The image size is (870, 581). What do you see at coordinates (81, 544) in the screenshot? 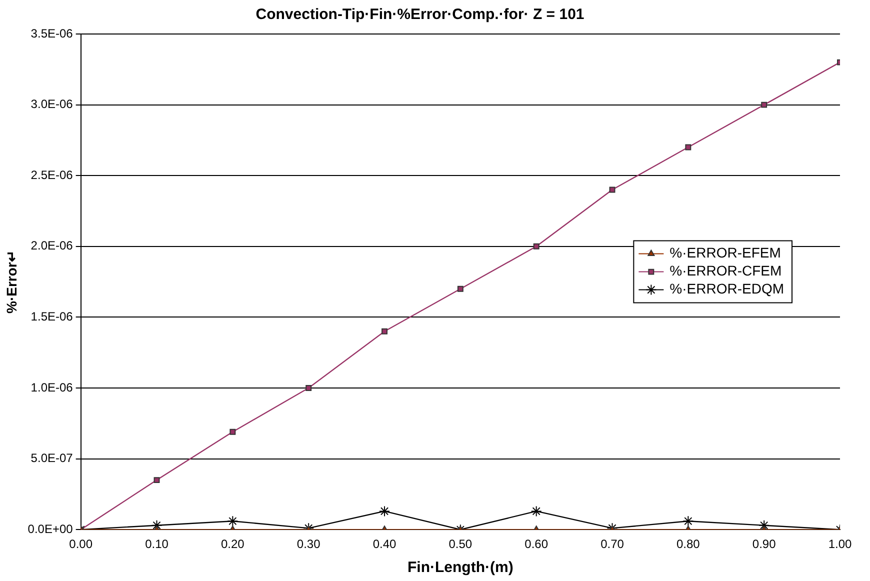
I see `x-tick-label: 0.00` at bounding box center [81, 544].